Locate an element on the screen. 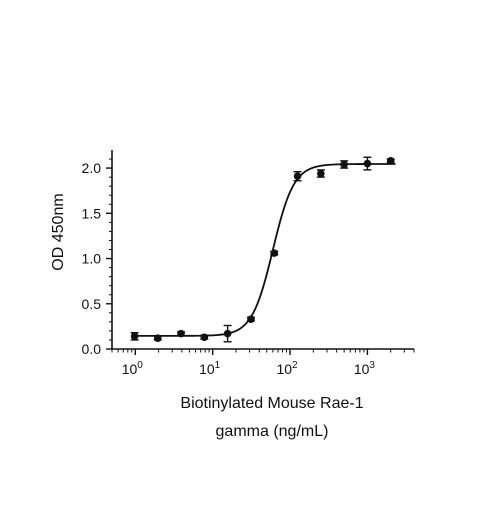 The image size is (500, 505). y-tick-label: 1.0 is located at coordinates (92, 259).